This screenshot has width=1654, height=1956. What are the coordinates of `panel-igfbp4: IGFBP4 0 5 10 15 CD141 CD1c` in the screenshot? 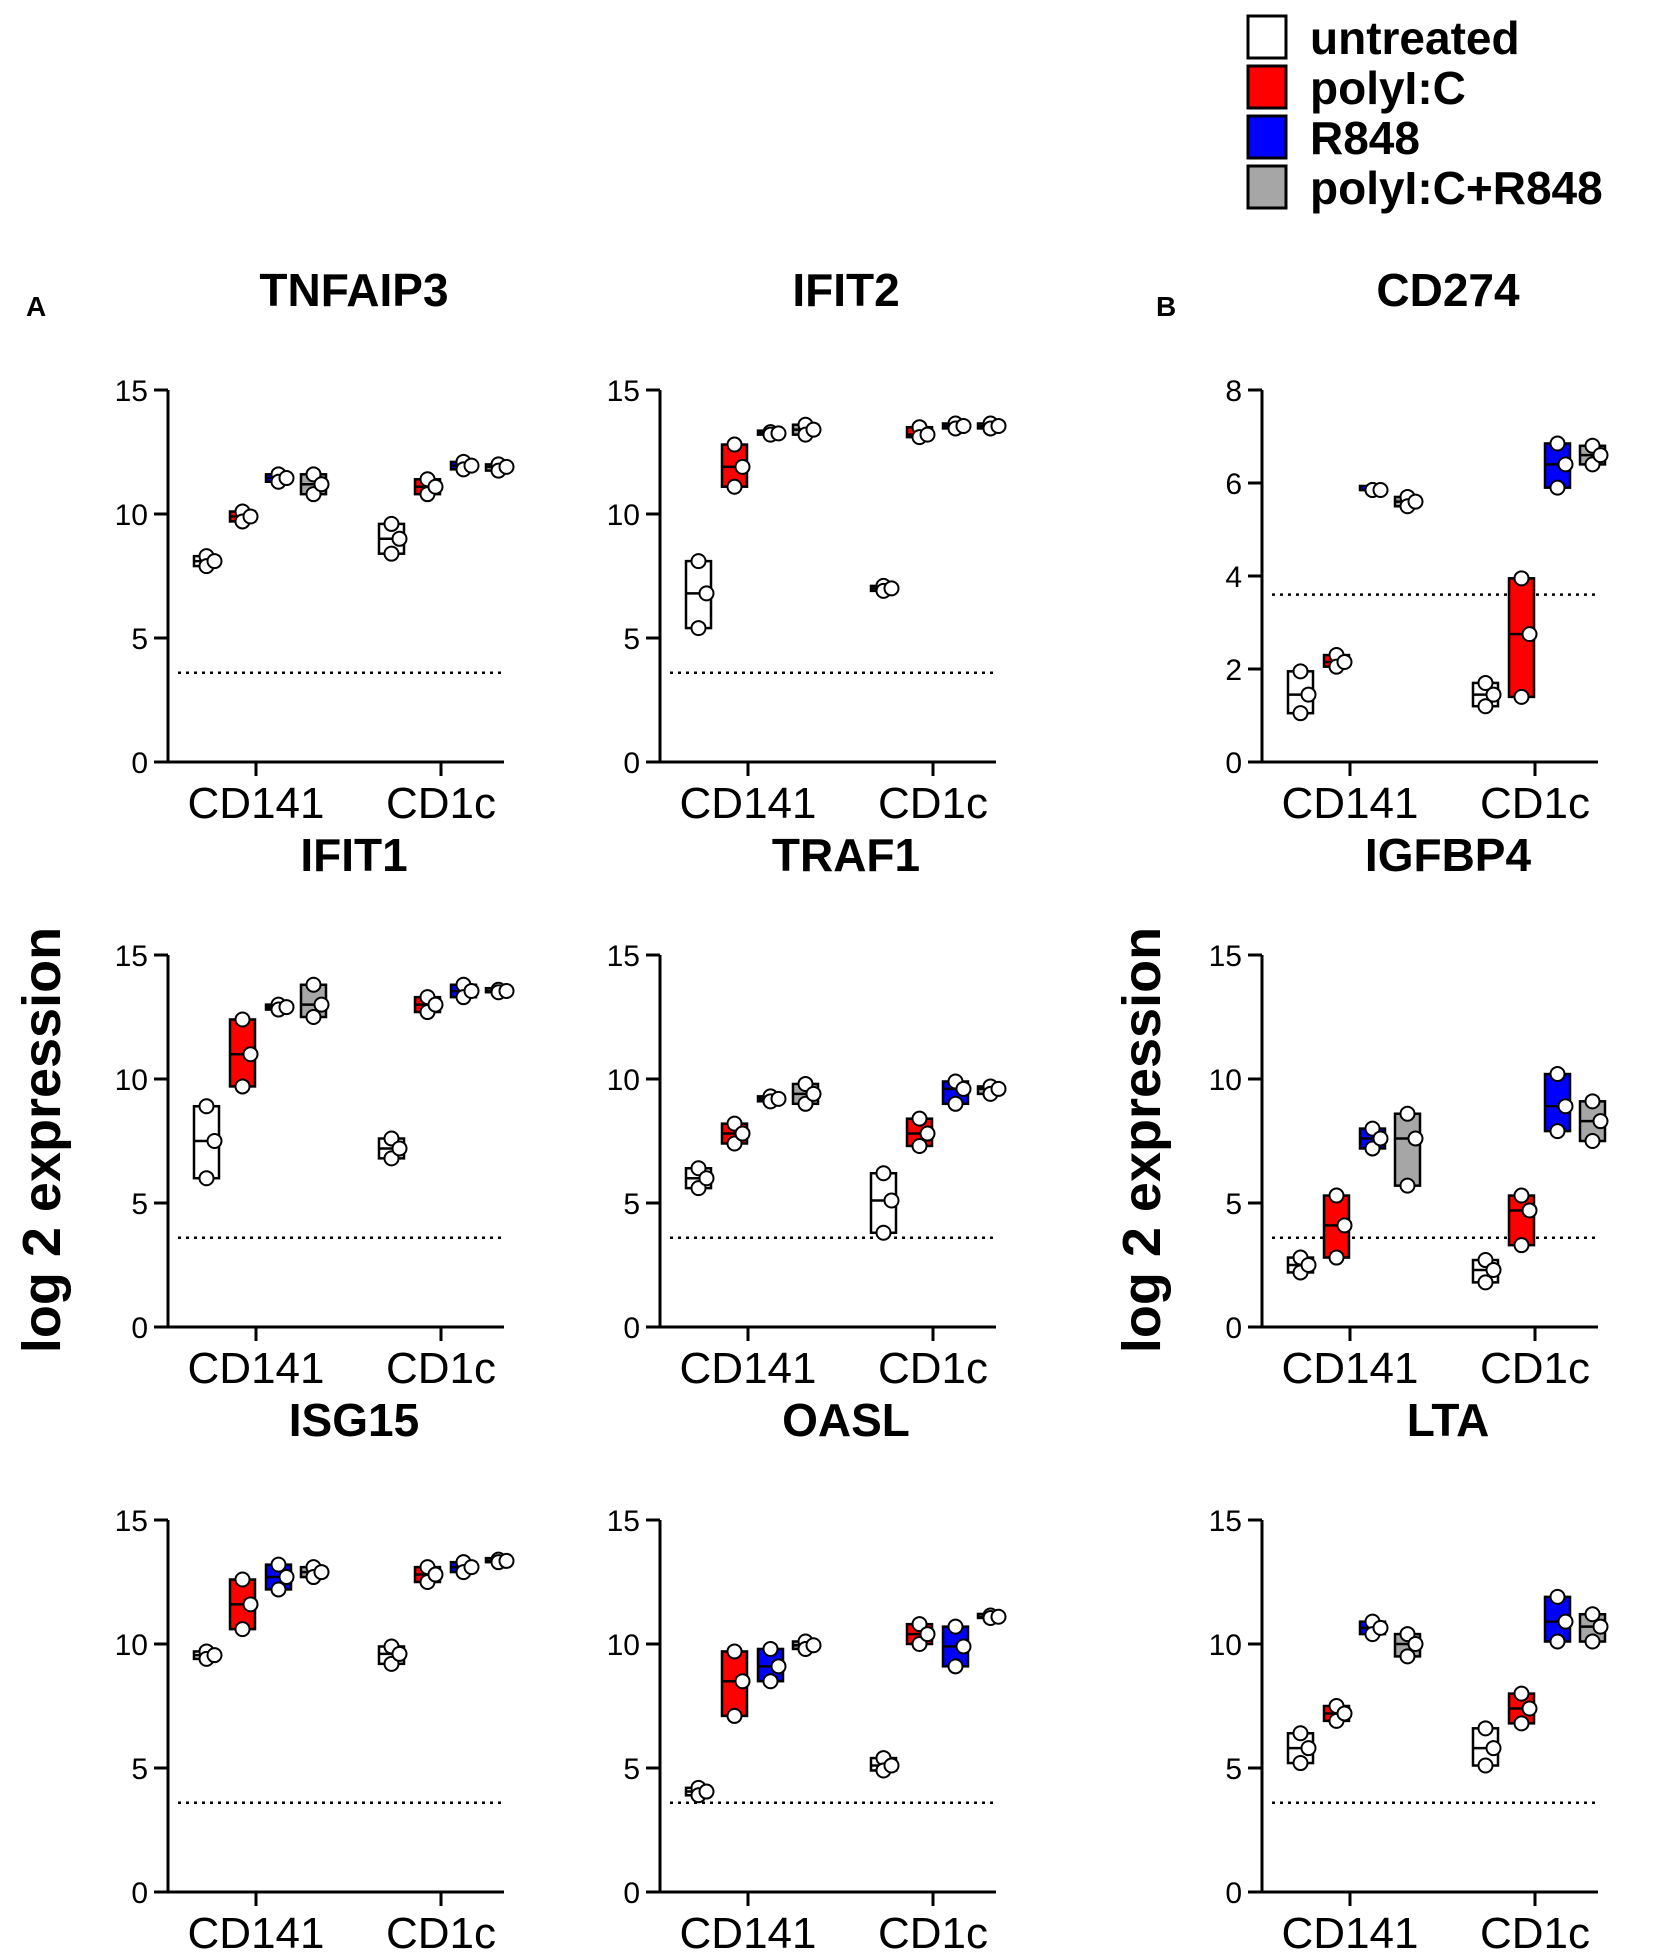 It's located at (1409, 1111).